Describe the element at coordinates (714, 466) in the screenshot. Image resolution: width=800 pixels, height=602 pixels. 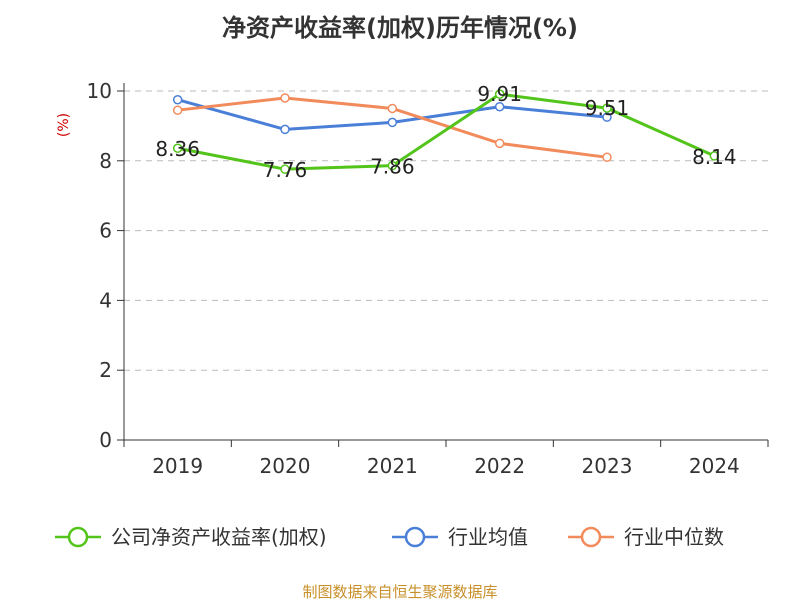
I see `x-tick-label: 2024` at that location.